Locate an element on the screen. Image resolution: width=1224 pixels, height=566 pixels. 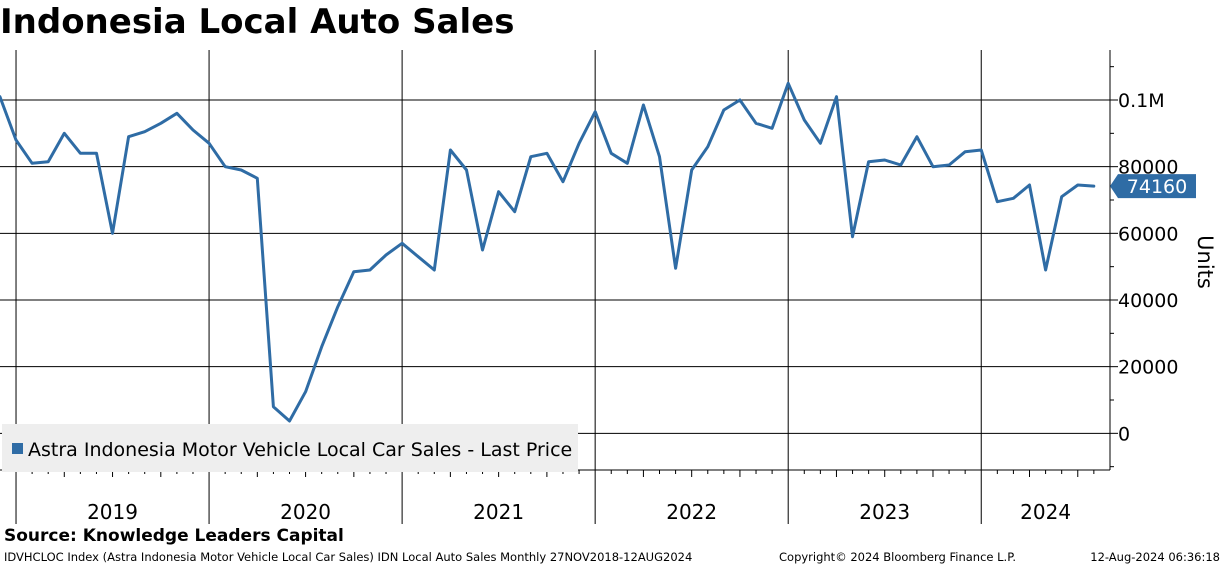
x-year-label: 2019 is located at coordinates (112, 512).